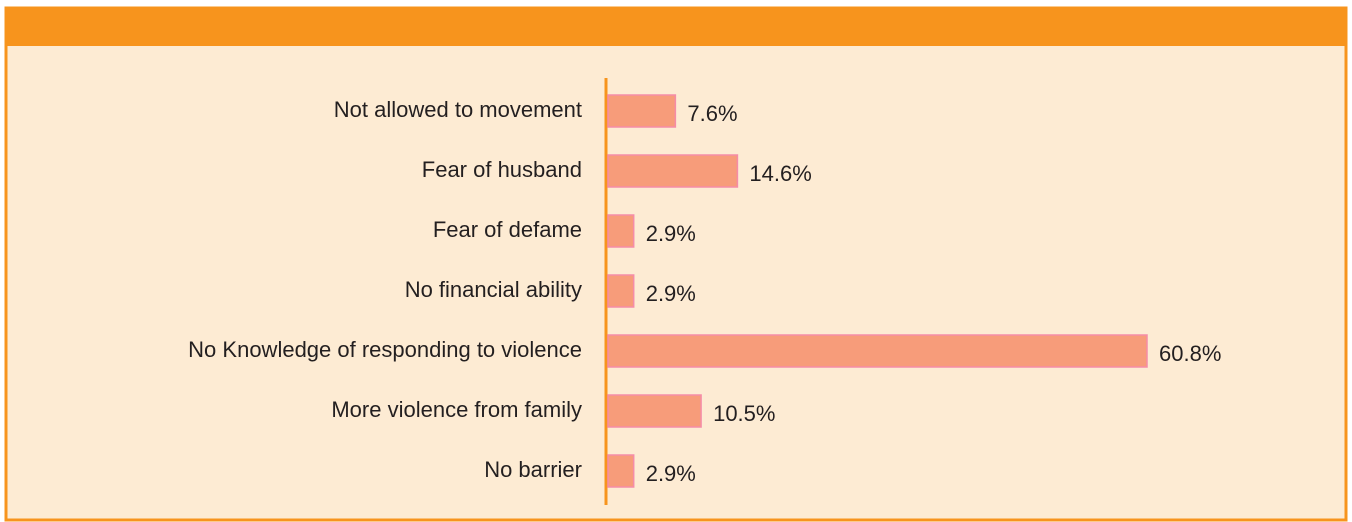 The image size is (1352, 522). I want to click on value-label: 14.6%, so click(780, 173).